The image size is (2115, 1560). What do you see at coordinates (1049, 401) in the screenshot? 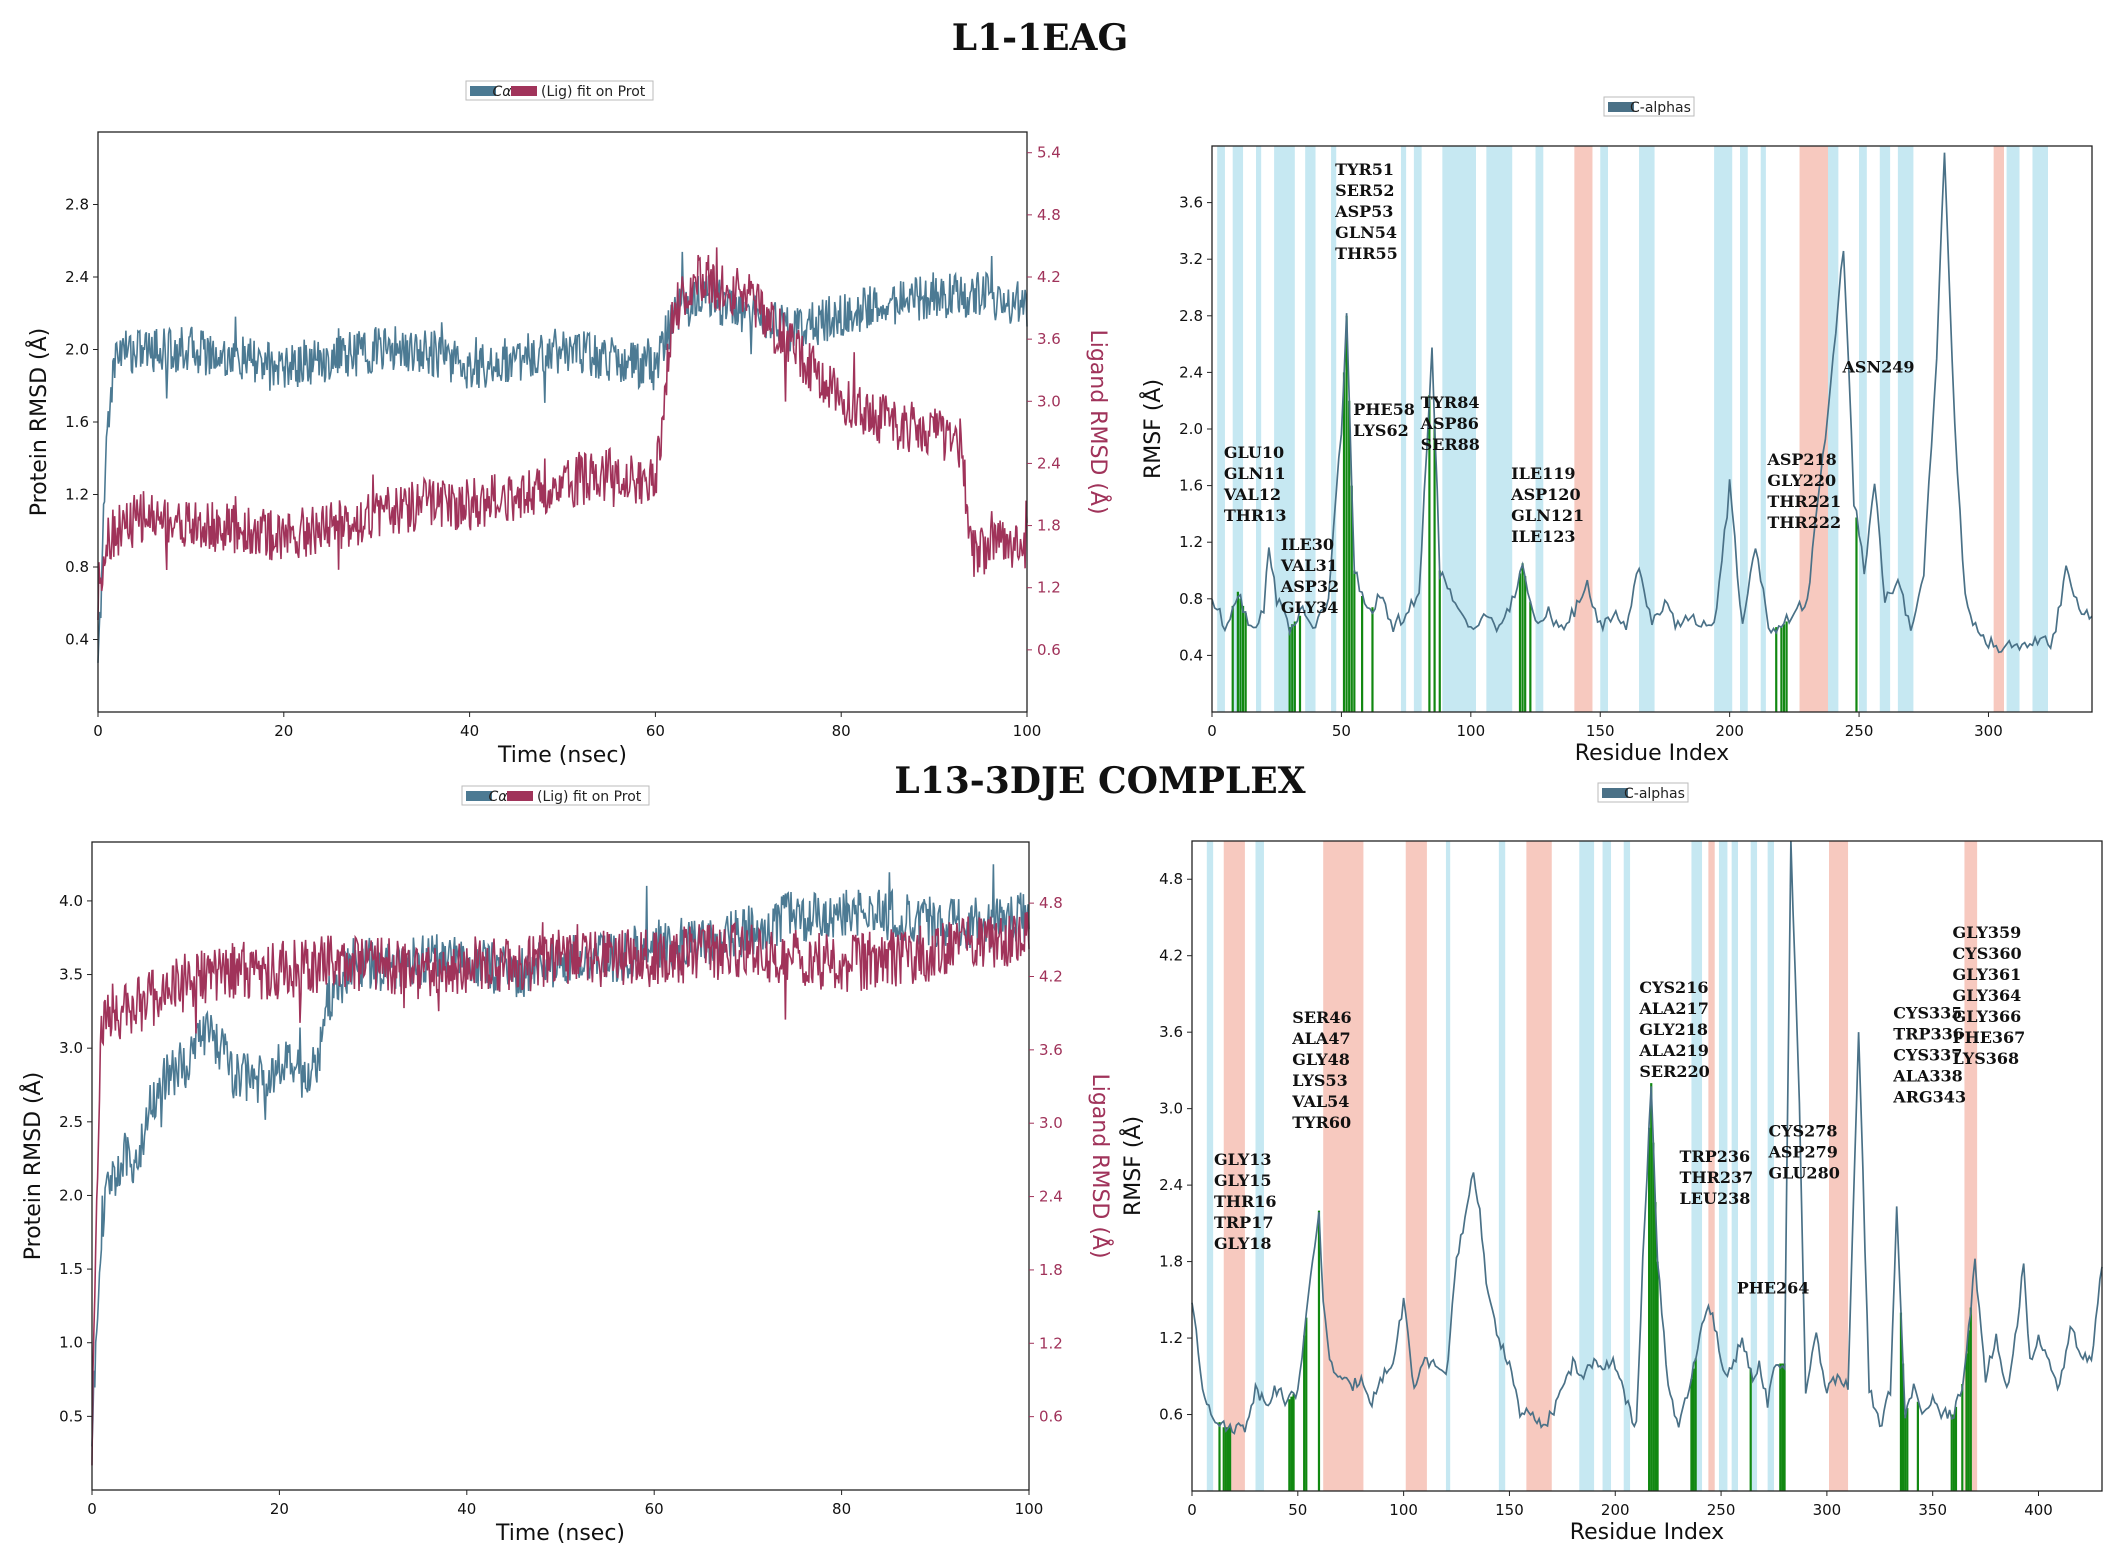
I see `y-right-tick-label: 3.0` at bounding box center [1049, 401].